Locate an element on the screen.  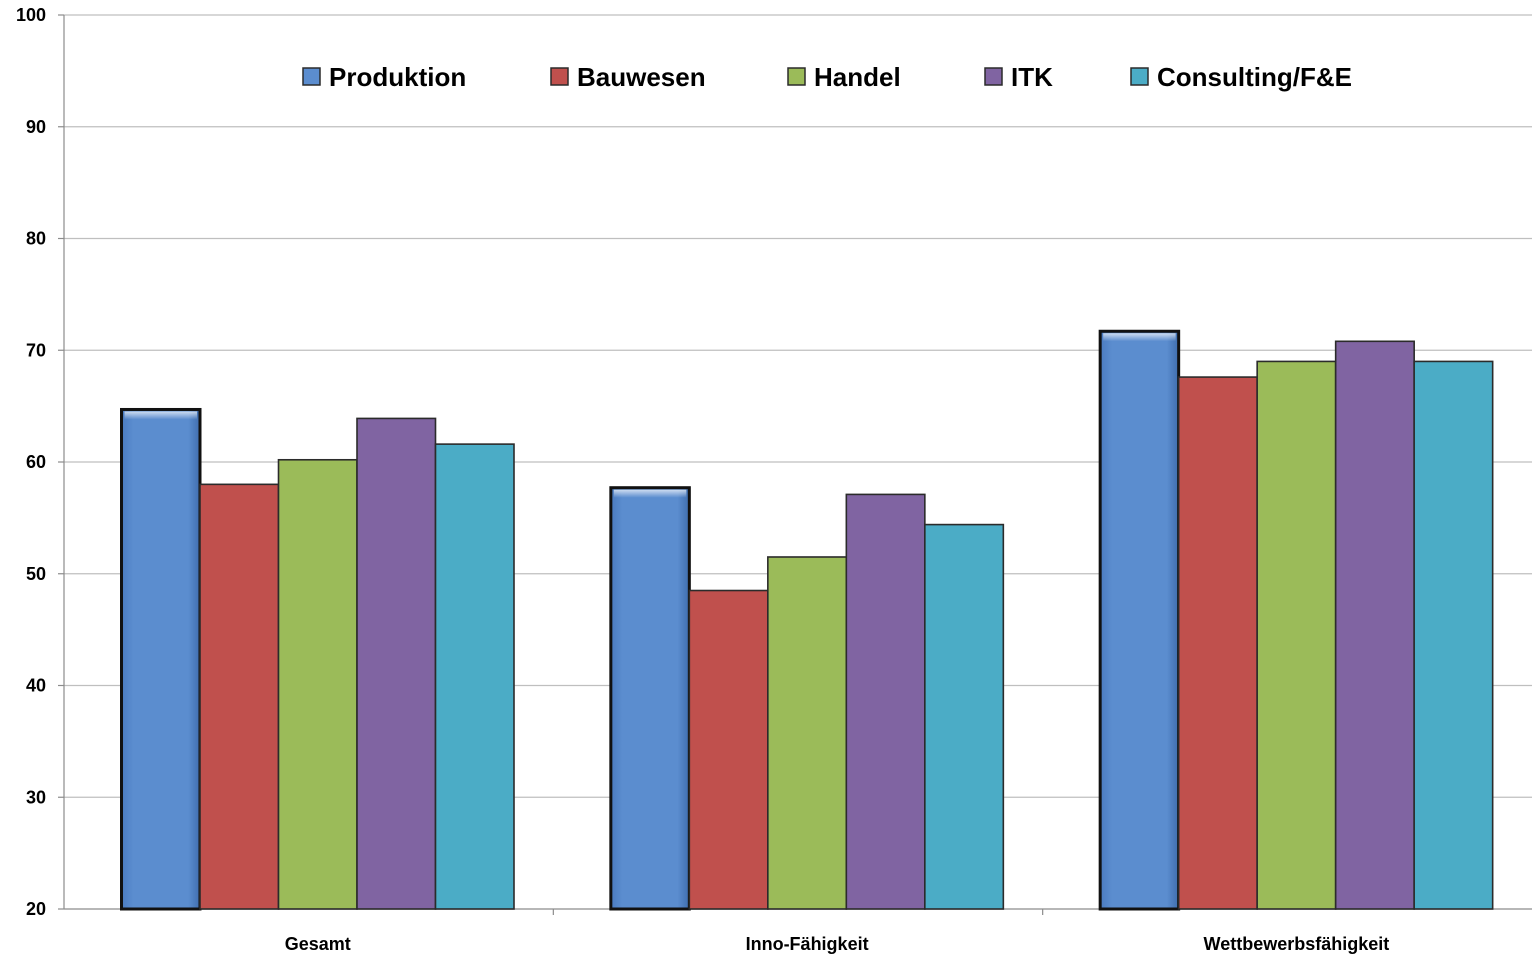
legend-label: ITK is located at coordinates (1032, 77).